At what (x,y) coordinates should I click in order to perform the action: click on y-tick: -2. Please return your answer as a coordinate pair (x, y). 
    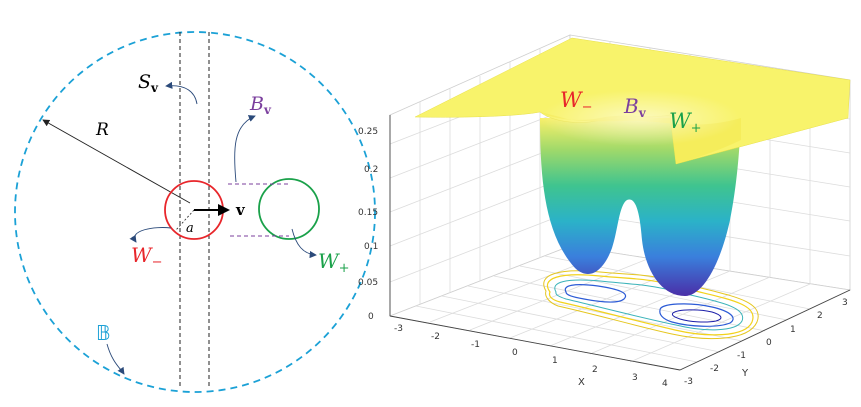
    Looking at the image, I should click on (714, 369).